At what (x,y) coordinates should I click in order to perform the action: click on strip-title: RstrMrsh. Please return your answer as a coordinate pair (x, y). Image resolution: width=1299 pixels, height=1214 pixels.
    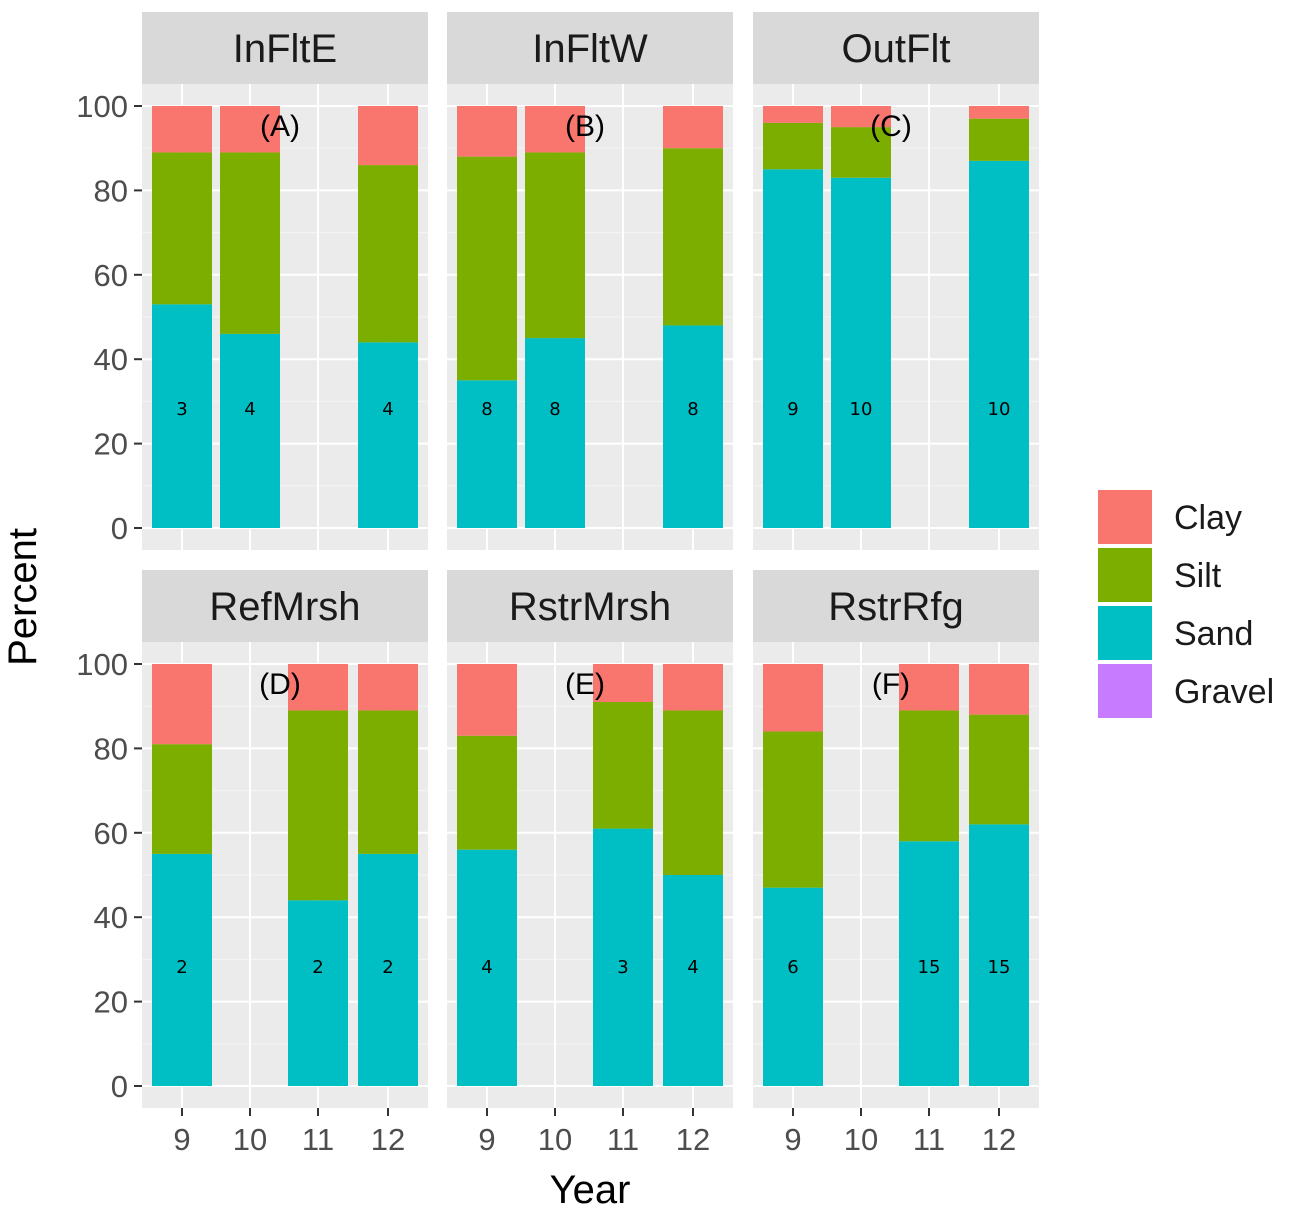
    Looking at the image, I should click on (590, 607).